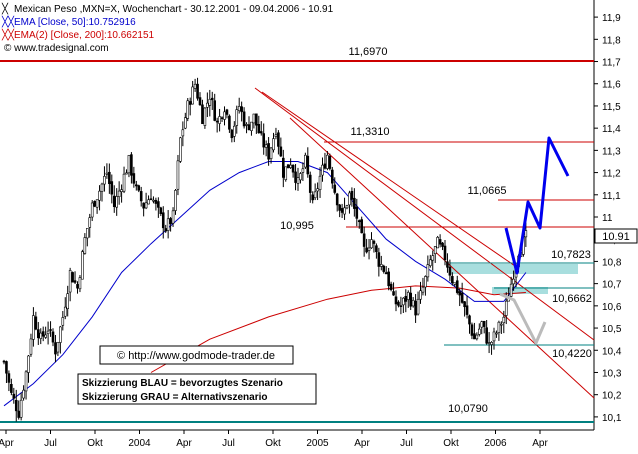 The width and height of the screenshot is (638, 454). What do you see at coordinates (611, 85) in the screenshot?
I see `y-tick-label: 11,6` at bounding box center [611, 85].